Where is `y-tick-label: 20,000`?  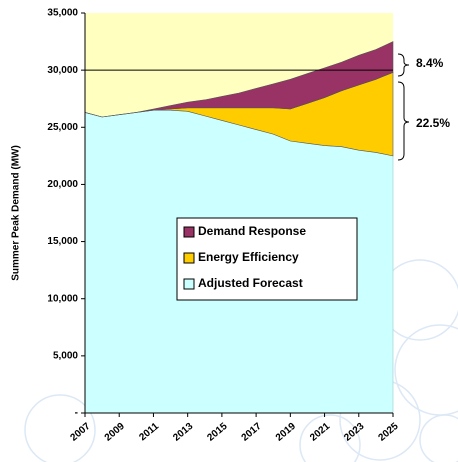 y-tick-label: 20,000 is located at coordinates (62, 184).